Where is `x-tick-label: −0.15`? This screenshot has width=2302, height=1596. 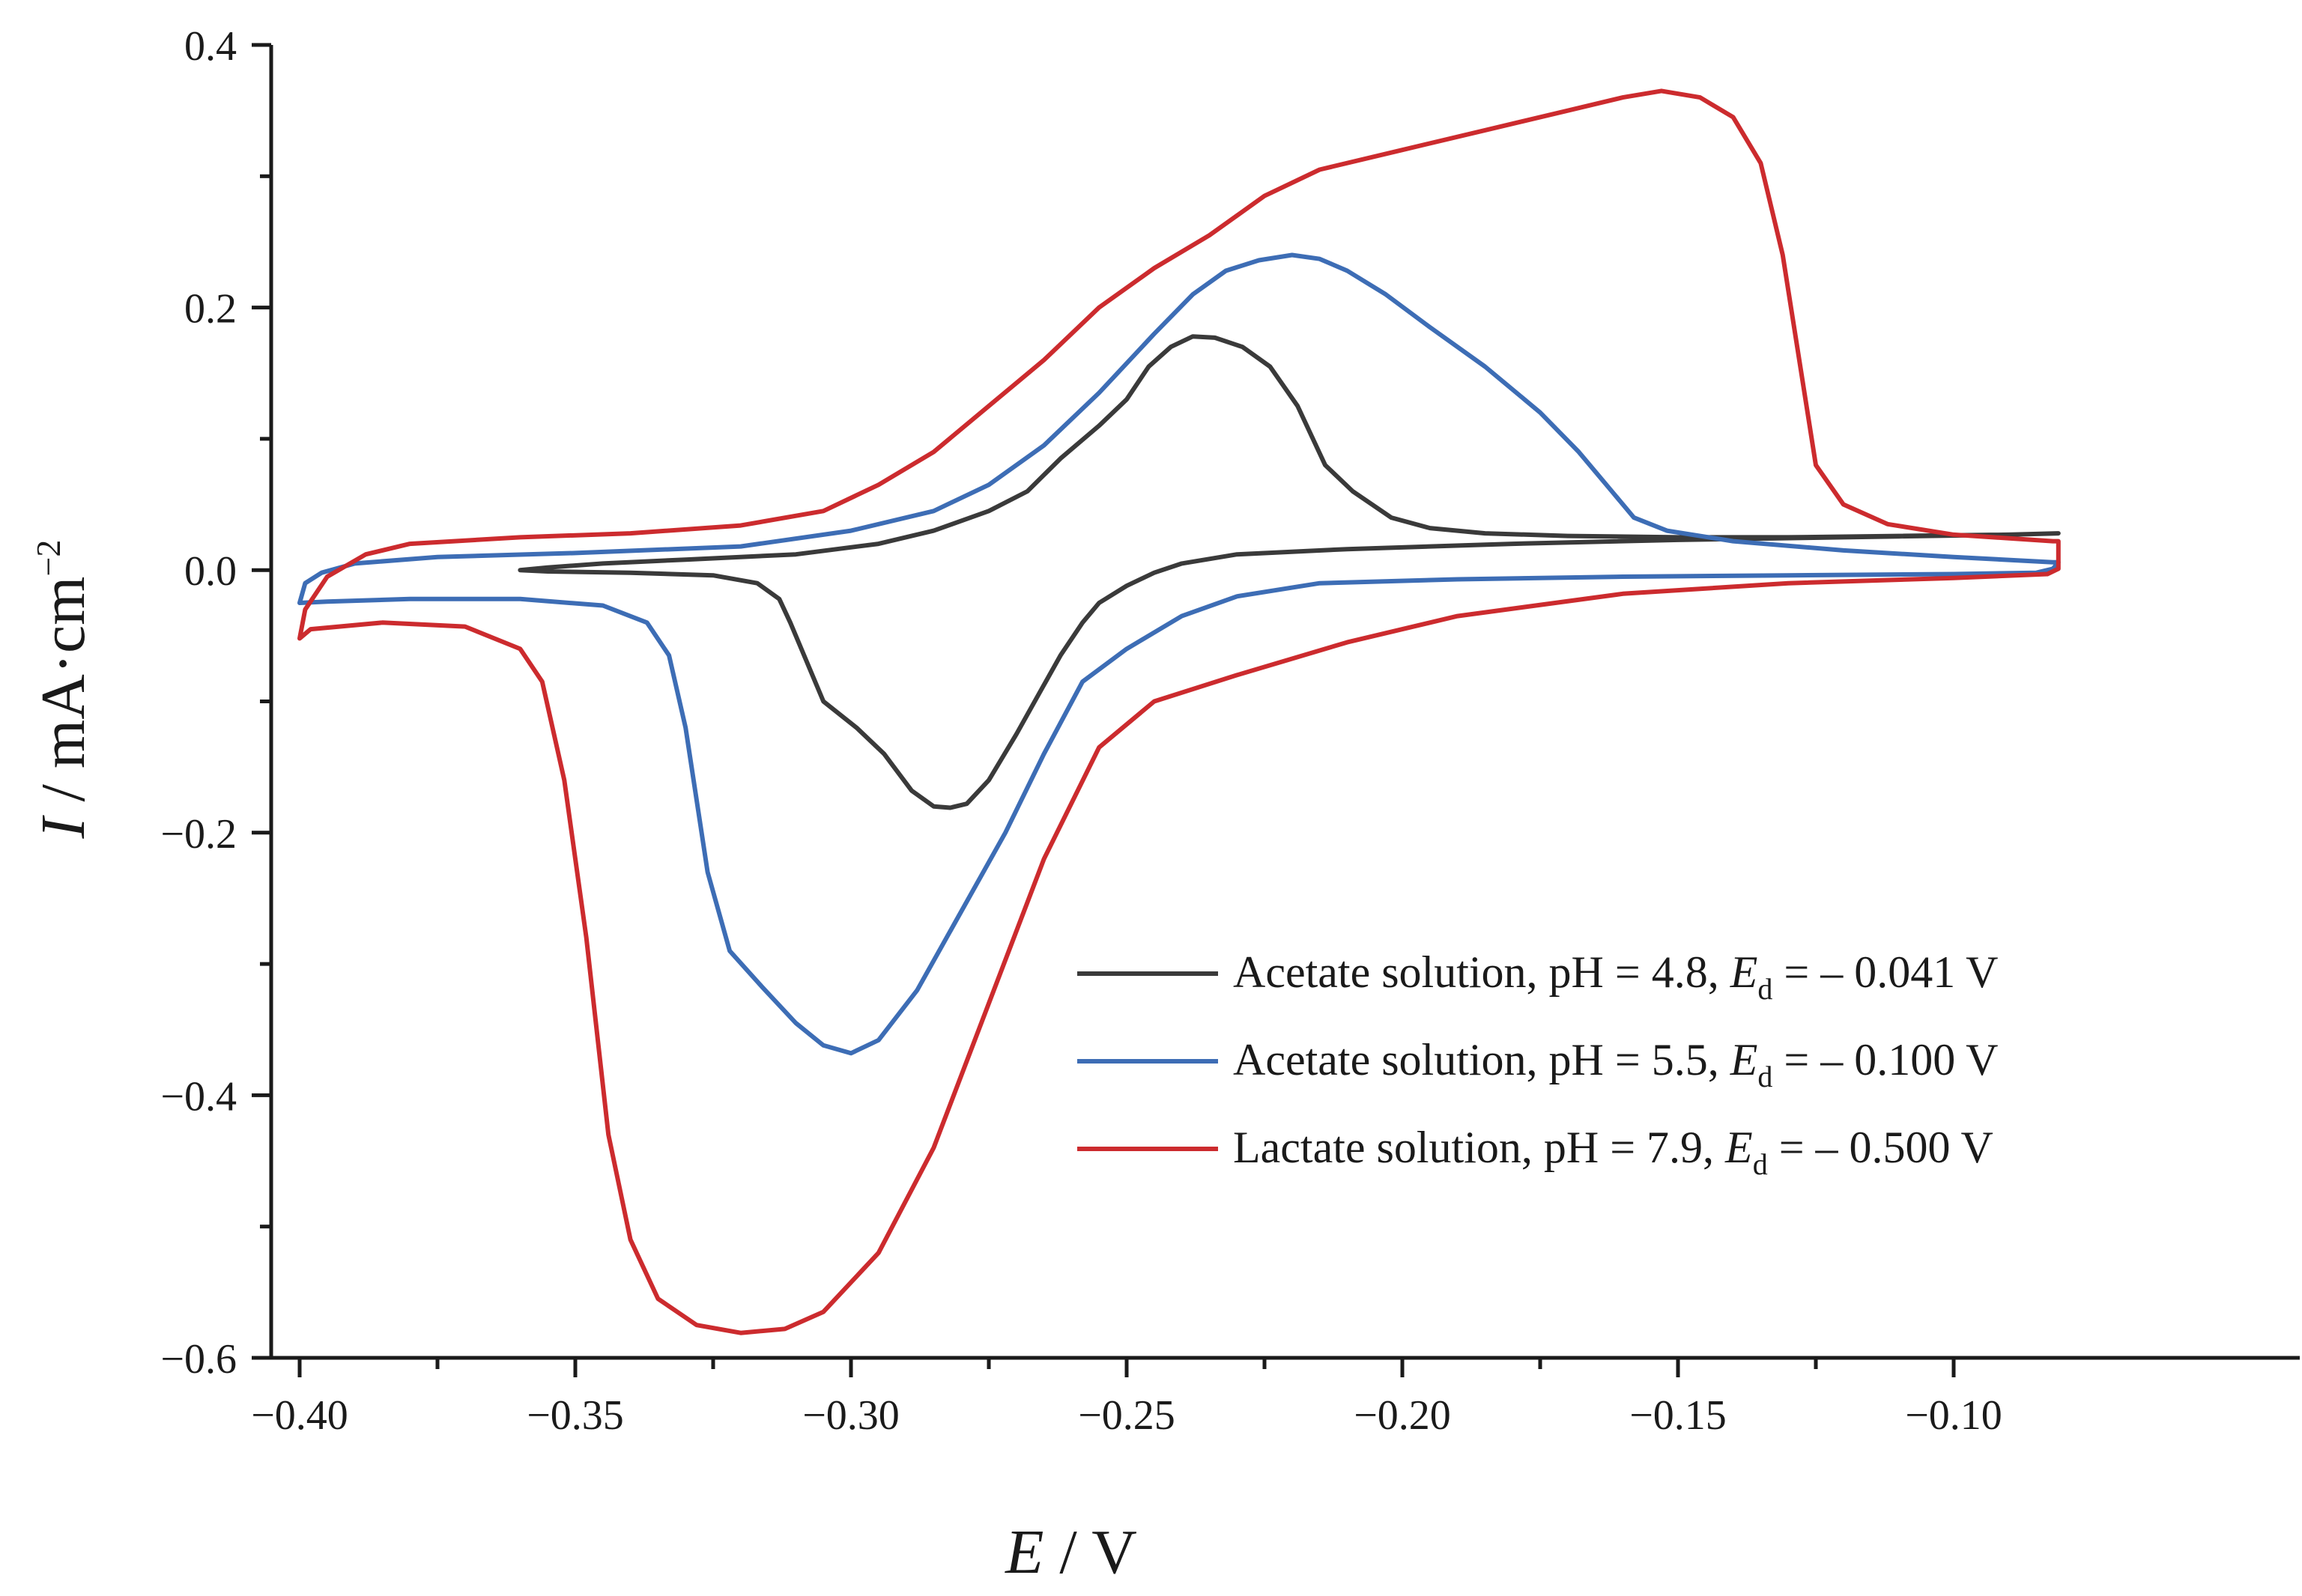 x-tick-label: −0.15 is located at coordinates (1678, 1415).